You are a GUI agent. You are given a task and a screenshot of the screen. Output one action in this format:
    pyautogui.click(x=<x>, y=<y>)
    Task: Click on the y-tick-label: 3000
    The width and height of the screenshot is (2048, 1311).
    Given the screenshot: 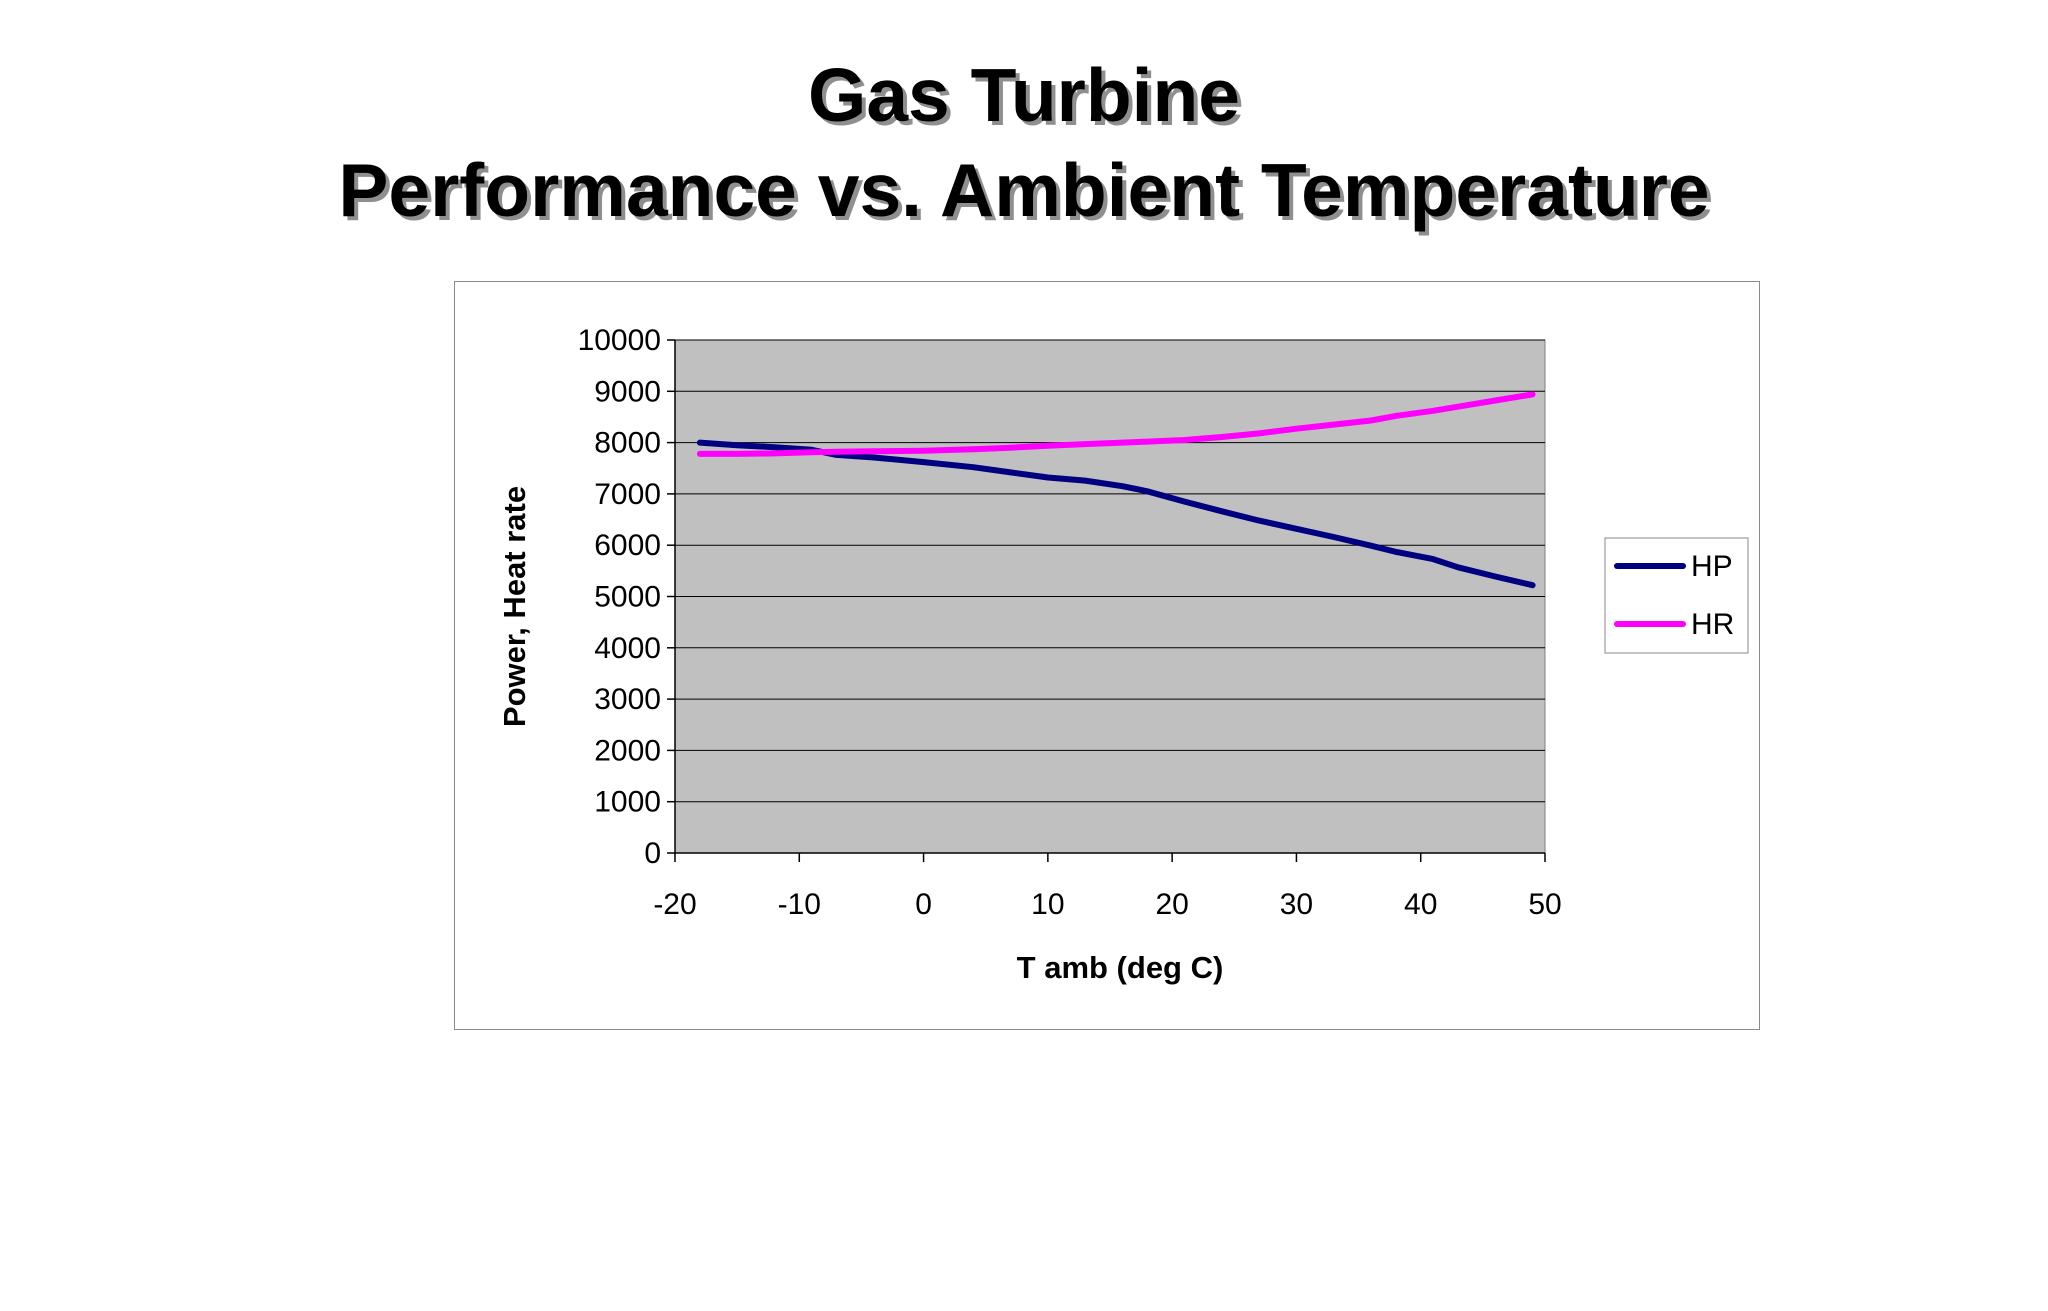 What is the action you would take?
    pyautogui.click(x=627, y=699)
    